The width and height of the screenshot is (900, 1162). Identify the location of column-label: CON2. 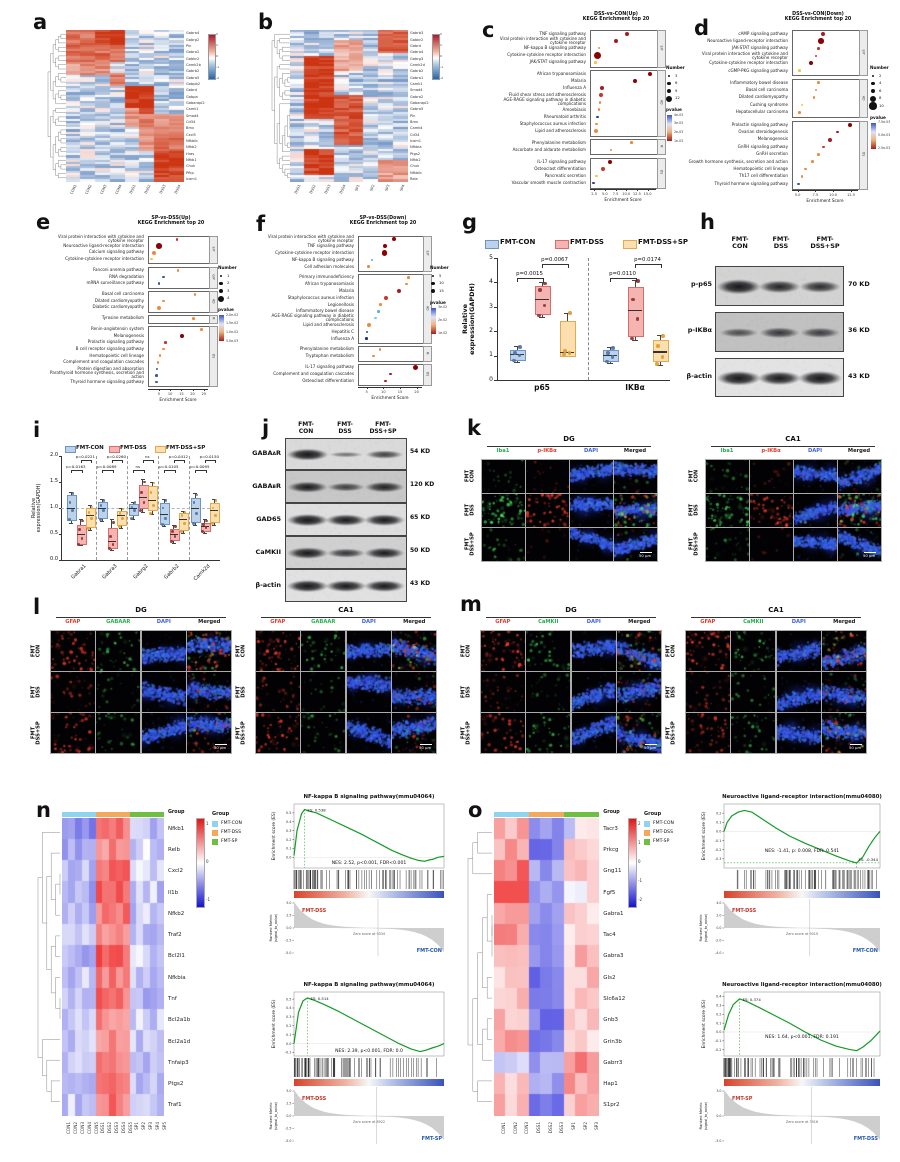
(88, 190).